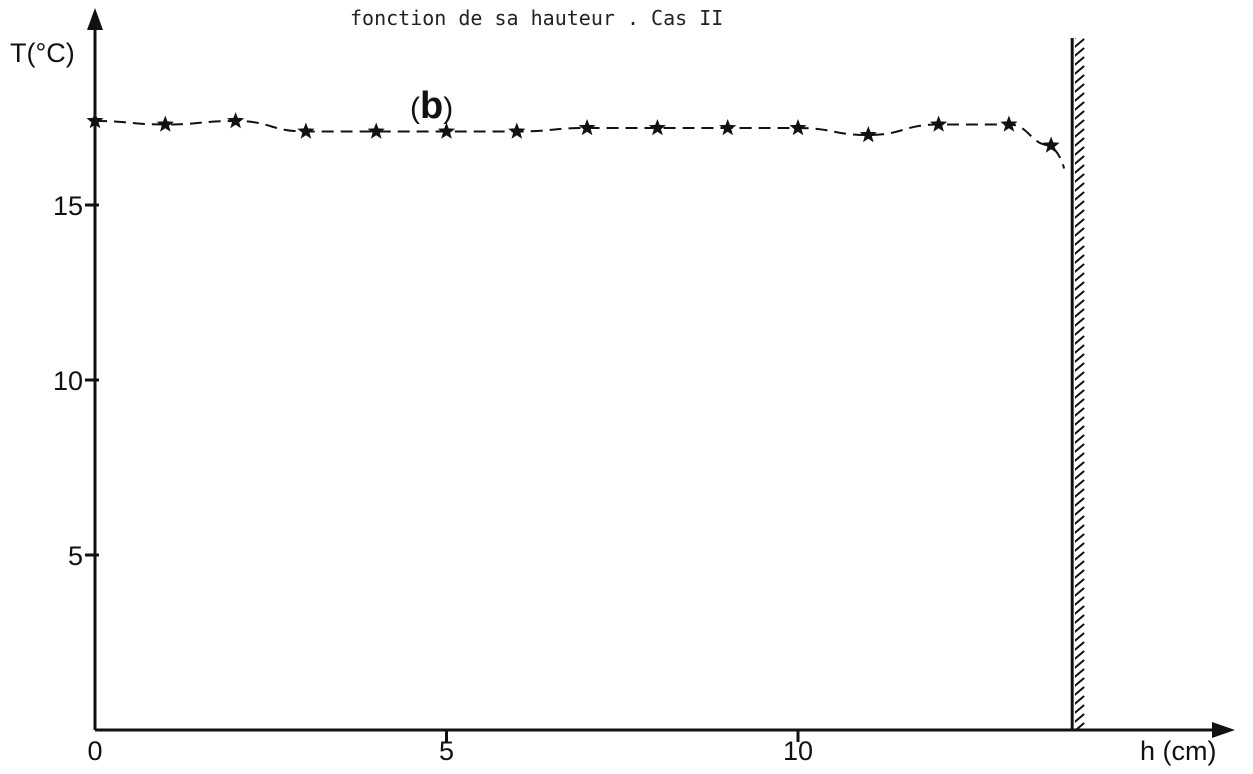 The height and width of the screenshot is (774, 1253). What do you see at coordinates (68, 206) in the screenshot?
I see `y-tick-label: 15` at bounding box center [68, 206].